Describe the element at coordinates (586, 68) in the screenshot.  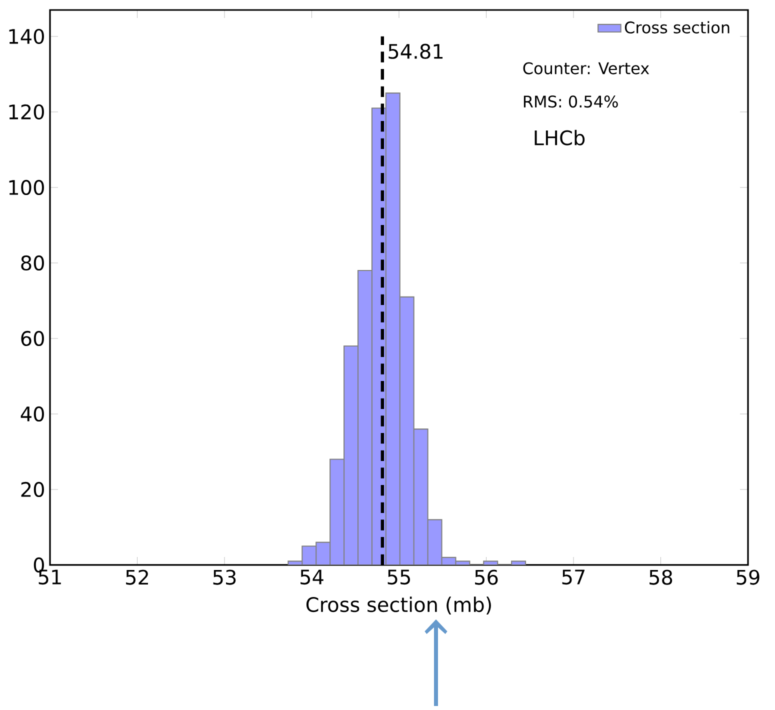
I see `annotation: Counter: Vertex` at that location.